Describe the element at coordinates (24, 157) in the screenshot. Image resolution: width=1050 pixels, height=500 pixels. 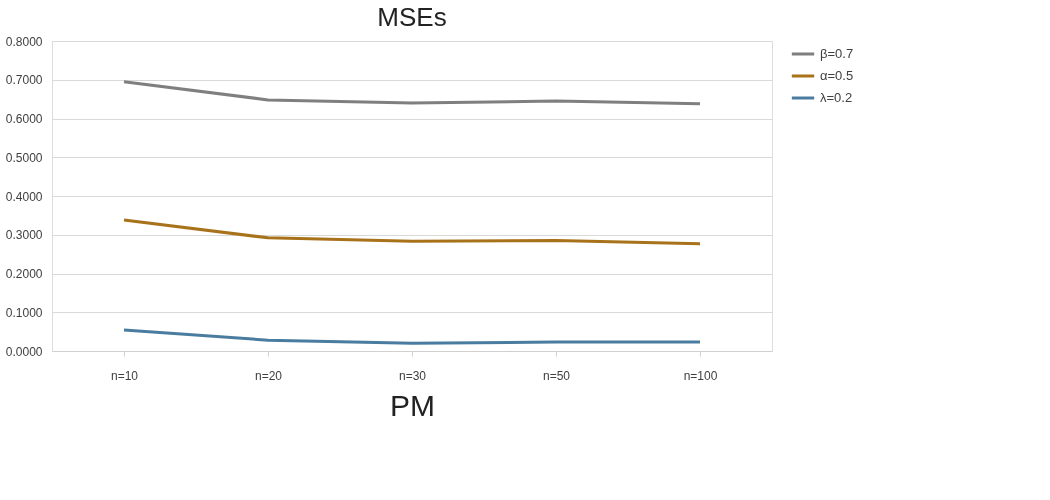
I see `y-tick-label: 0.5000` at that location.